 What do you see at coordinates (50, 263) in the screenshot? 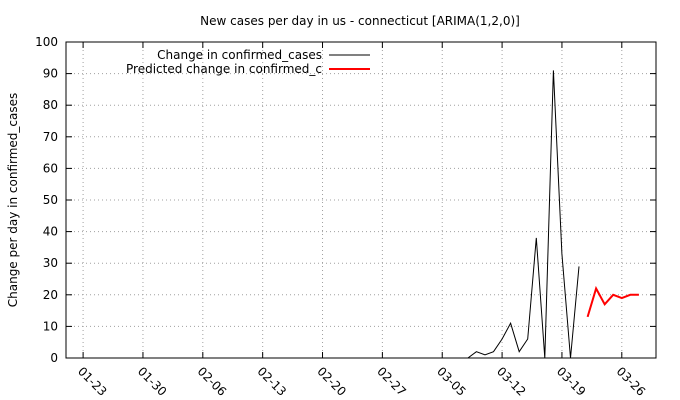
I see `y-tick-label: 30` at bounding box center [50, 263].